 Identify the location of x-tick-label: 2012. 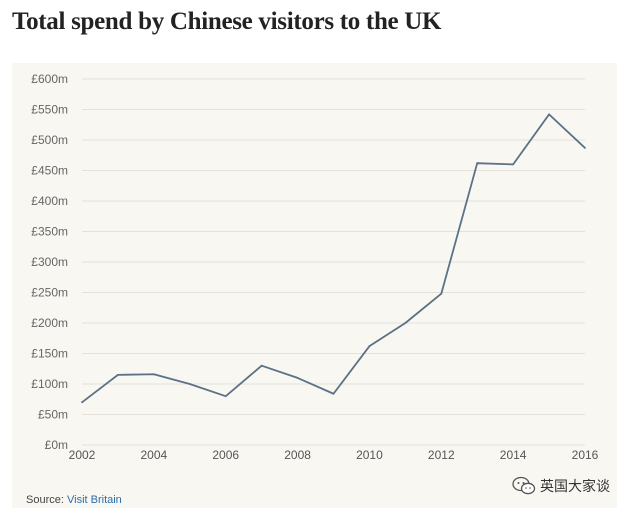
(441, 455).